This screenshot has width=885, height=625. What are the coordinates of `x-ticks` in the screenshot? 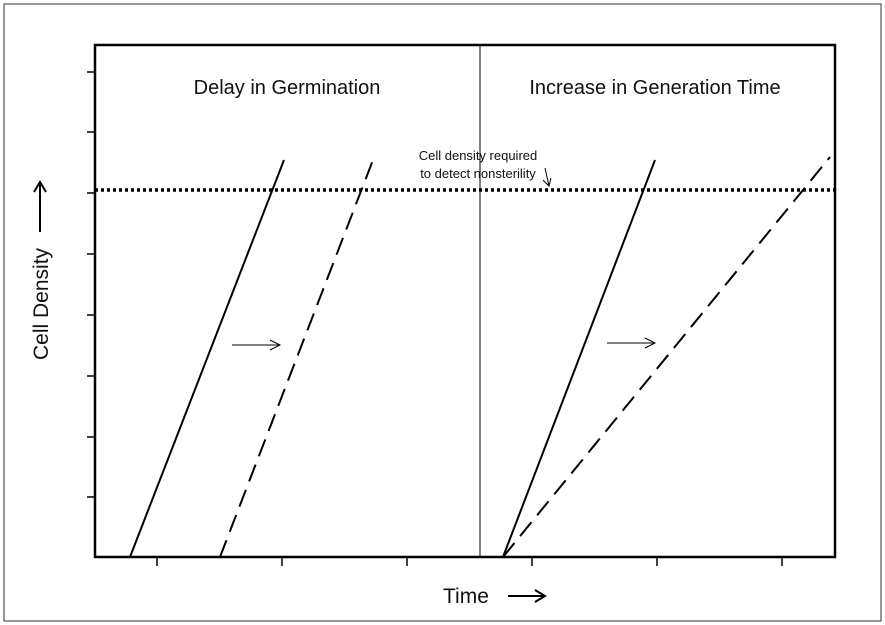 It's located at (469, 561).